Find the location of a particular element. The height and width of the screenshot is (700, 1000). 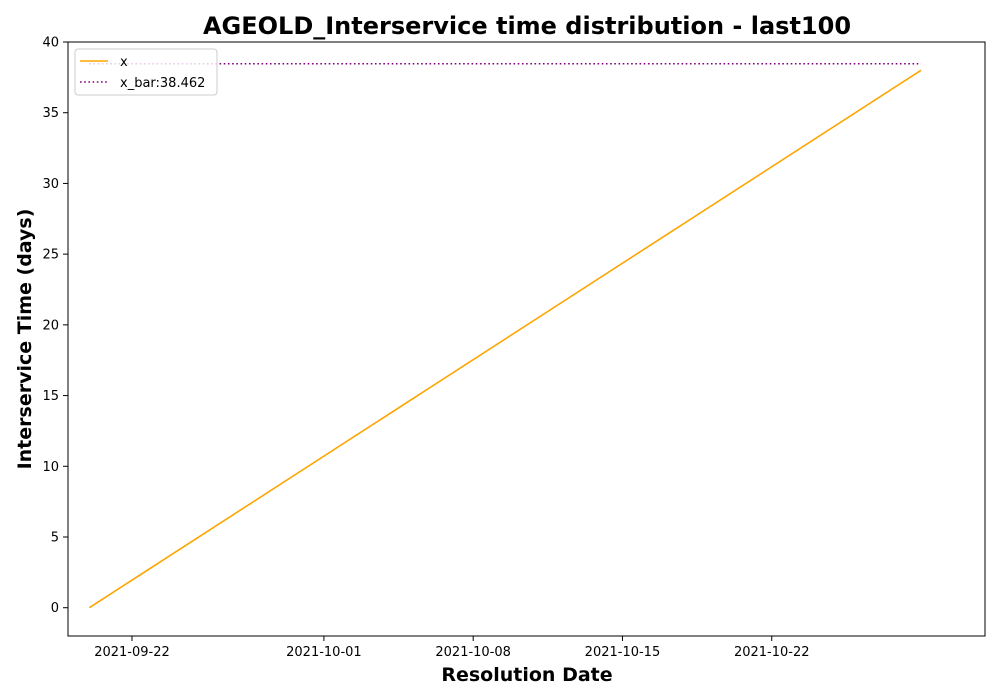

y-tick-label: 40 is located at coordinates (50, 43).